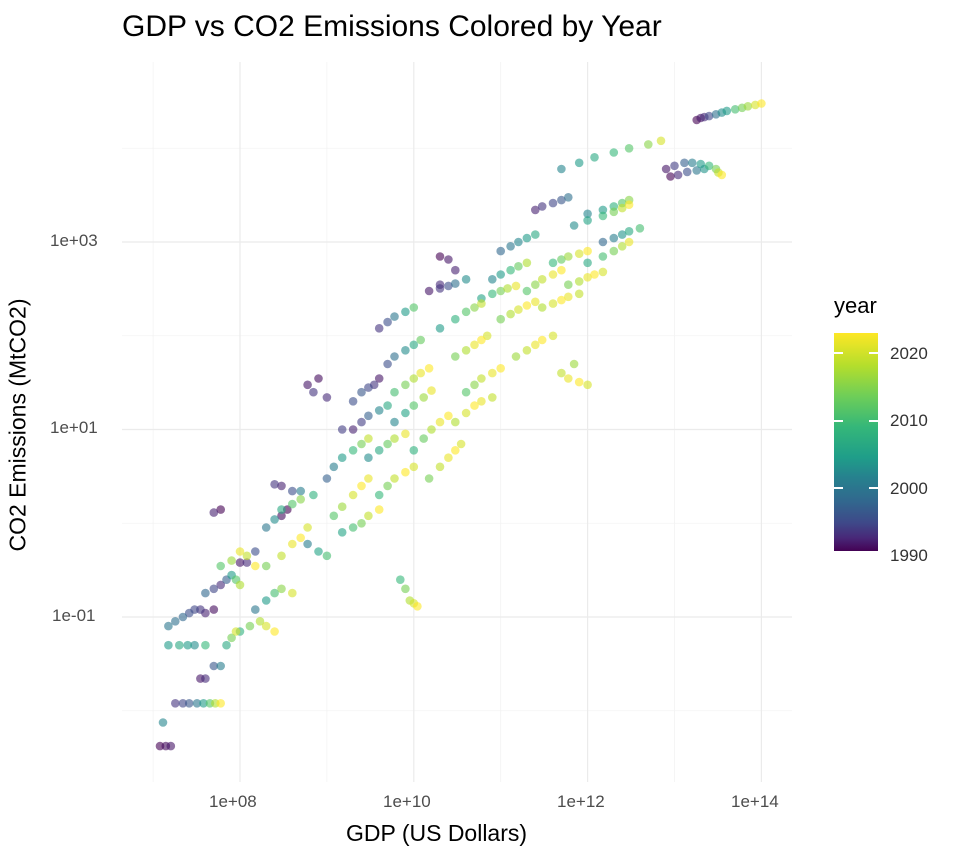  Describe the element at coordinates (909, 420) in the screenshot. I see `legend-tick-label: 2010` at that location.